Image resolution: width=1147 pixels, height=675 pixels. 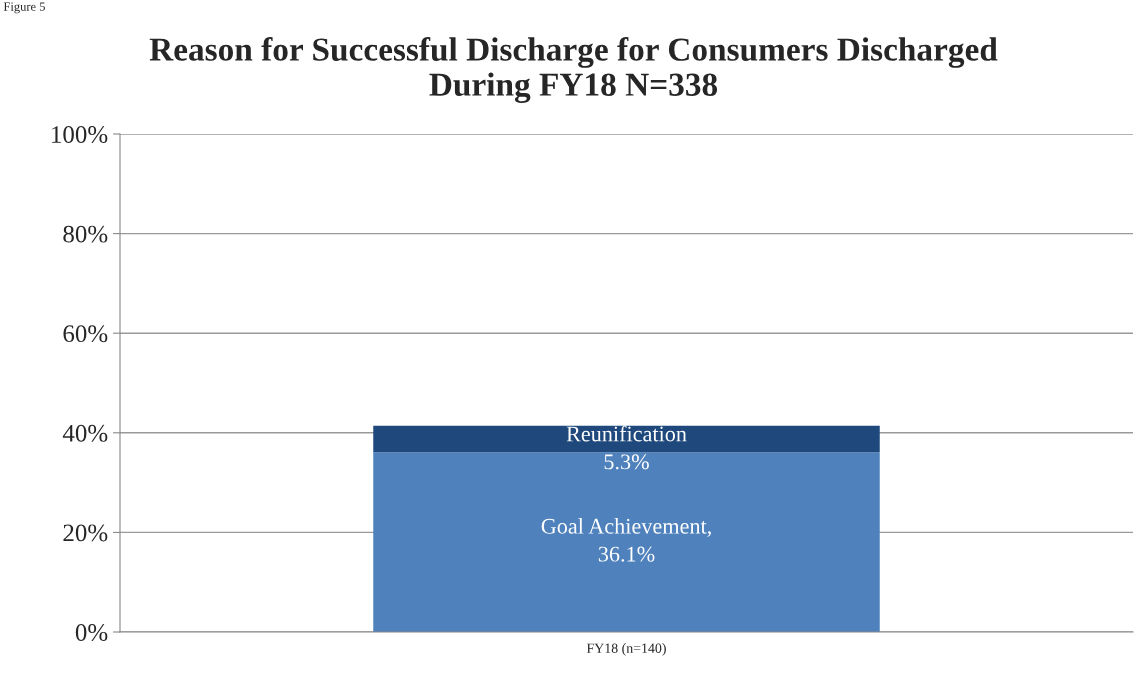 I want to click on caption: Figure 5, so click(x=24, y=8).